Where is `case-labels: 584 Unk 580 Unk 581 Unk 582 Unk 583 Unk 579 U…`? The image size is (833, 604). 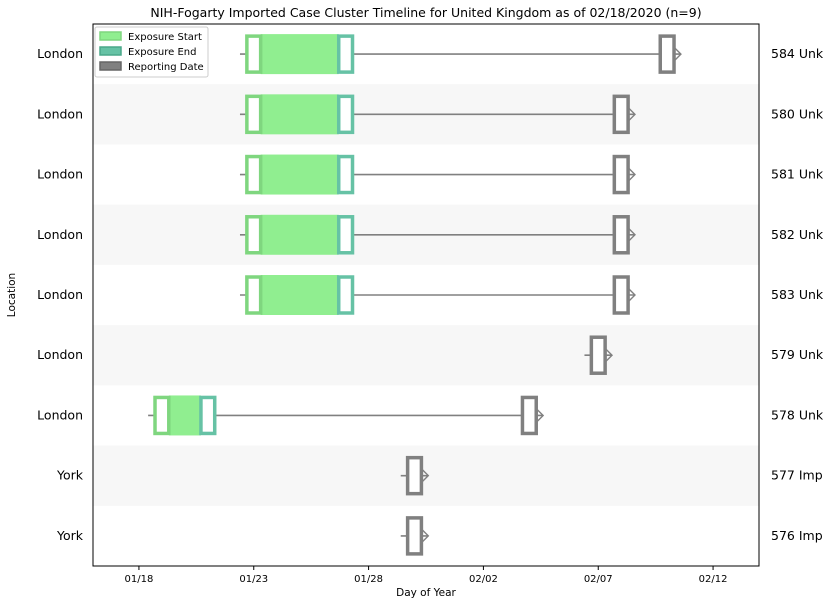
case-labels: 584 Unk 580 Unk 581 Unk 582 Unk 583 Unk 579 U… is located at coordinates (797, 294).